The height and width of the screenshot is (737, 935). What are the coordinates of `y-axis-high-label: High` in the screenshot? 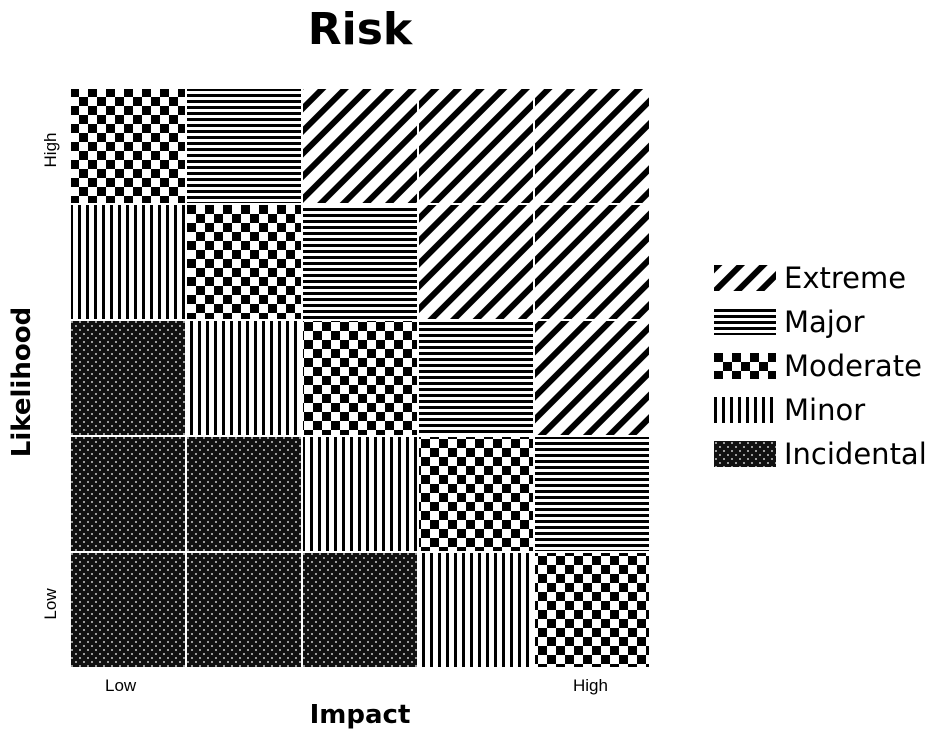 It's located at (50, 150).